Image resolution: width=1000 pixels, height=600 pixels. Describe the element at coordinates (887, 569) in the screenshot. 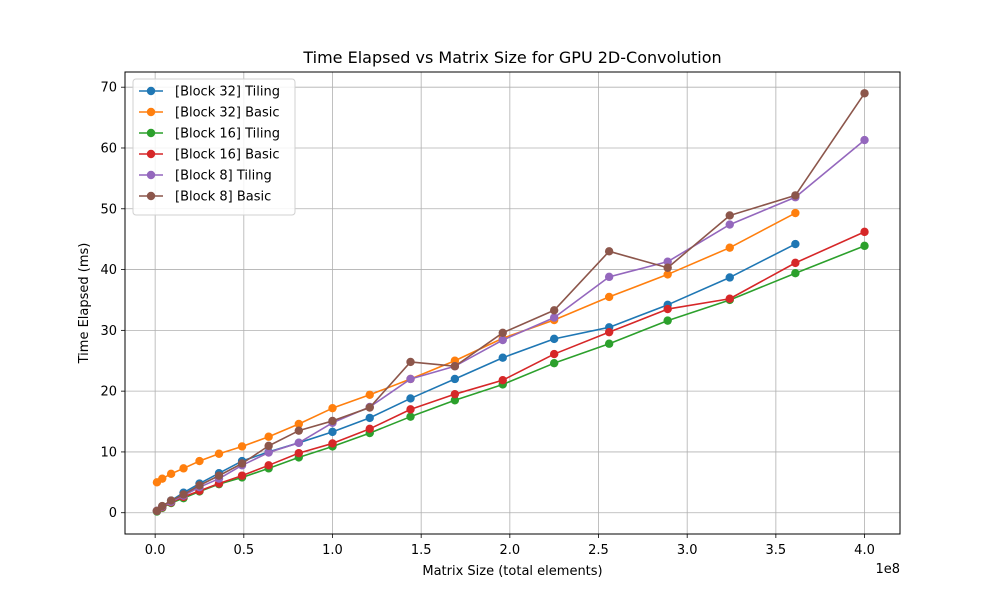

I see `x-axis-offset-text: 1e8` at that location.